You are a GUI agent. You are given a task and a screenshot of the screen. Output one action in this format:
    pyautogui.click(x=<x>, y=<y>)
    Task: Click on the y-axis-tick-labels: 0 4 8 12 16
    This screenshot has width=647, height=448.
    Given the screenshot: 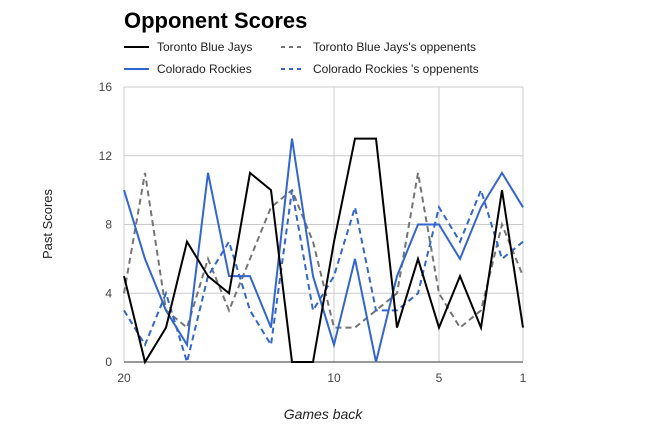 What is the action you would take?
    pyautogui.click(x=106, y=224)
    